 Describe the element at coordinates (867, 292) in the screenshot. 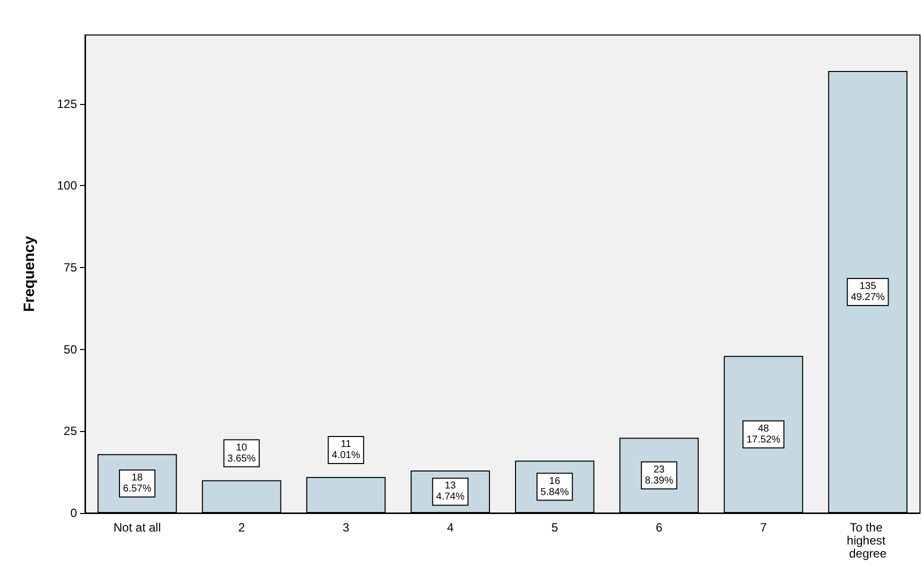

I see `data-label: 135 49.27%` at that location.